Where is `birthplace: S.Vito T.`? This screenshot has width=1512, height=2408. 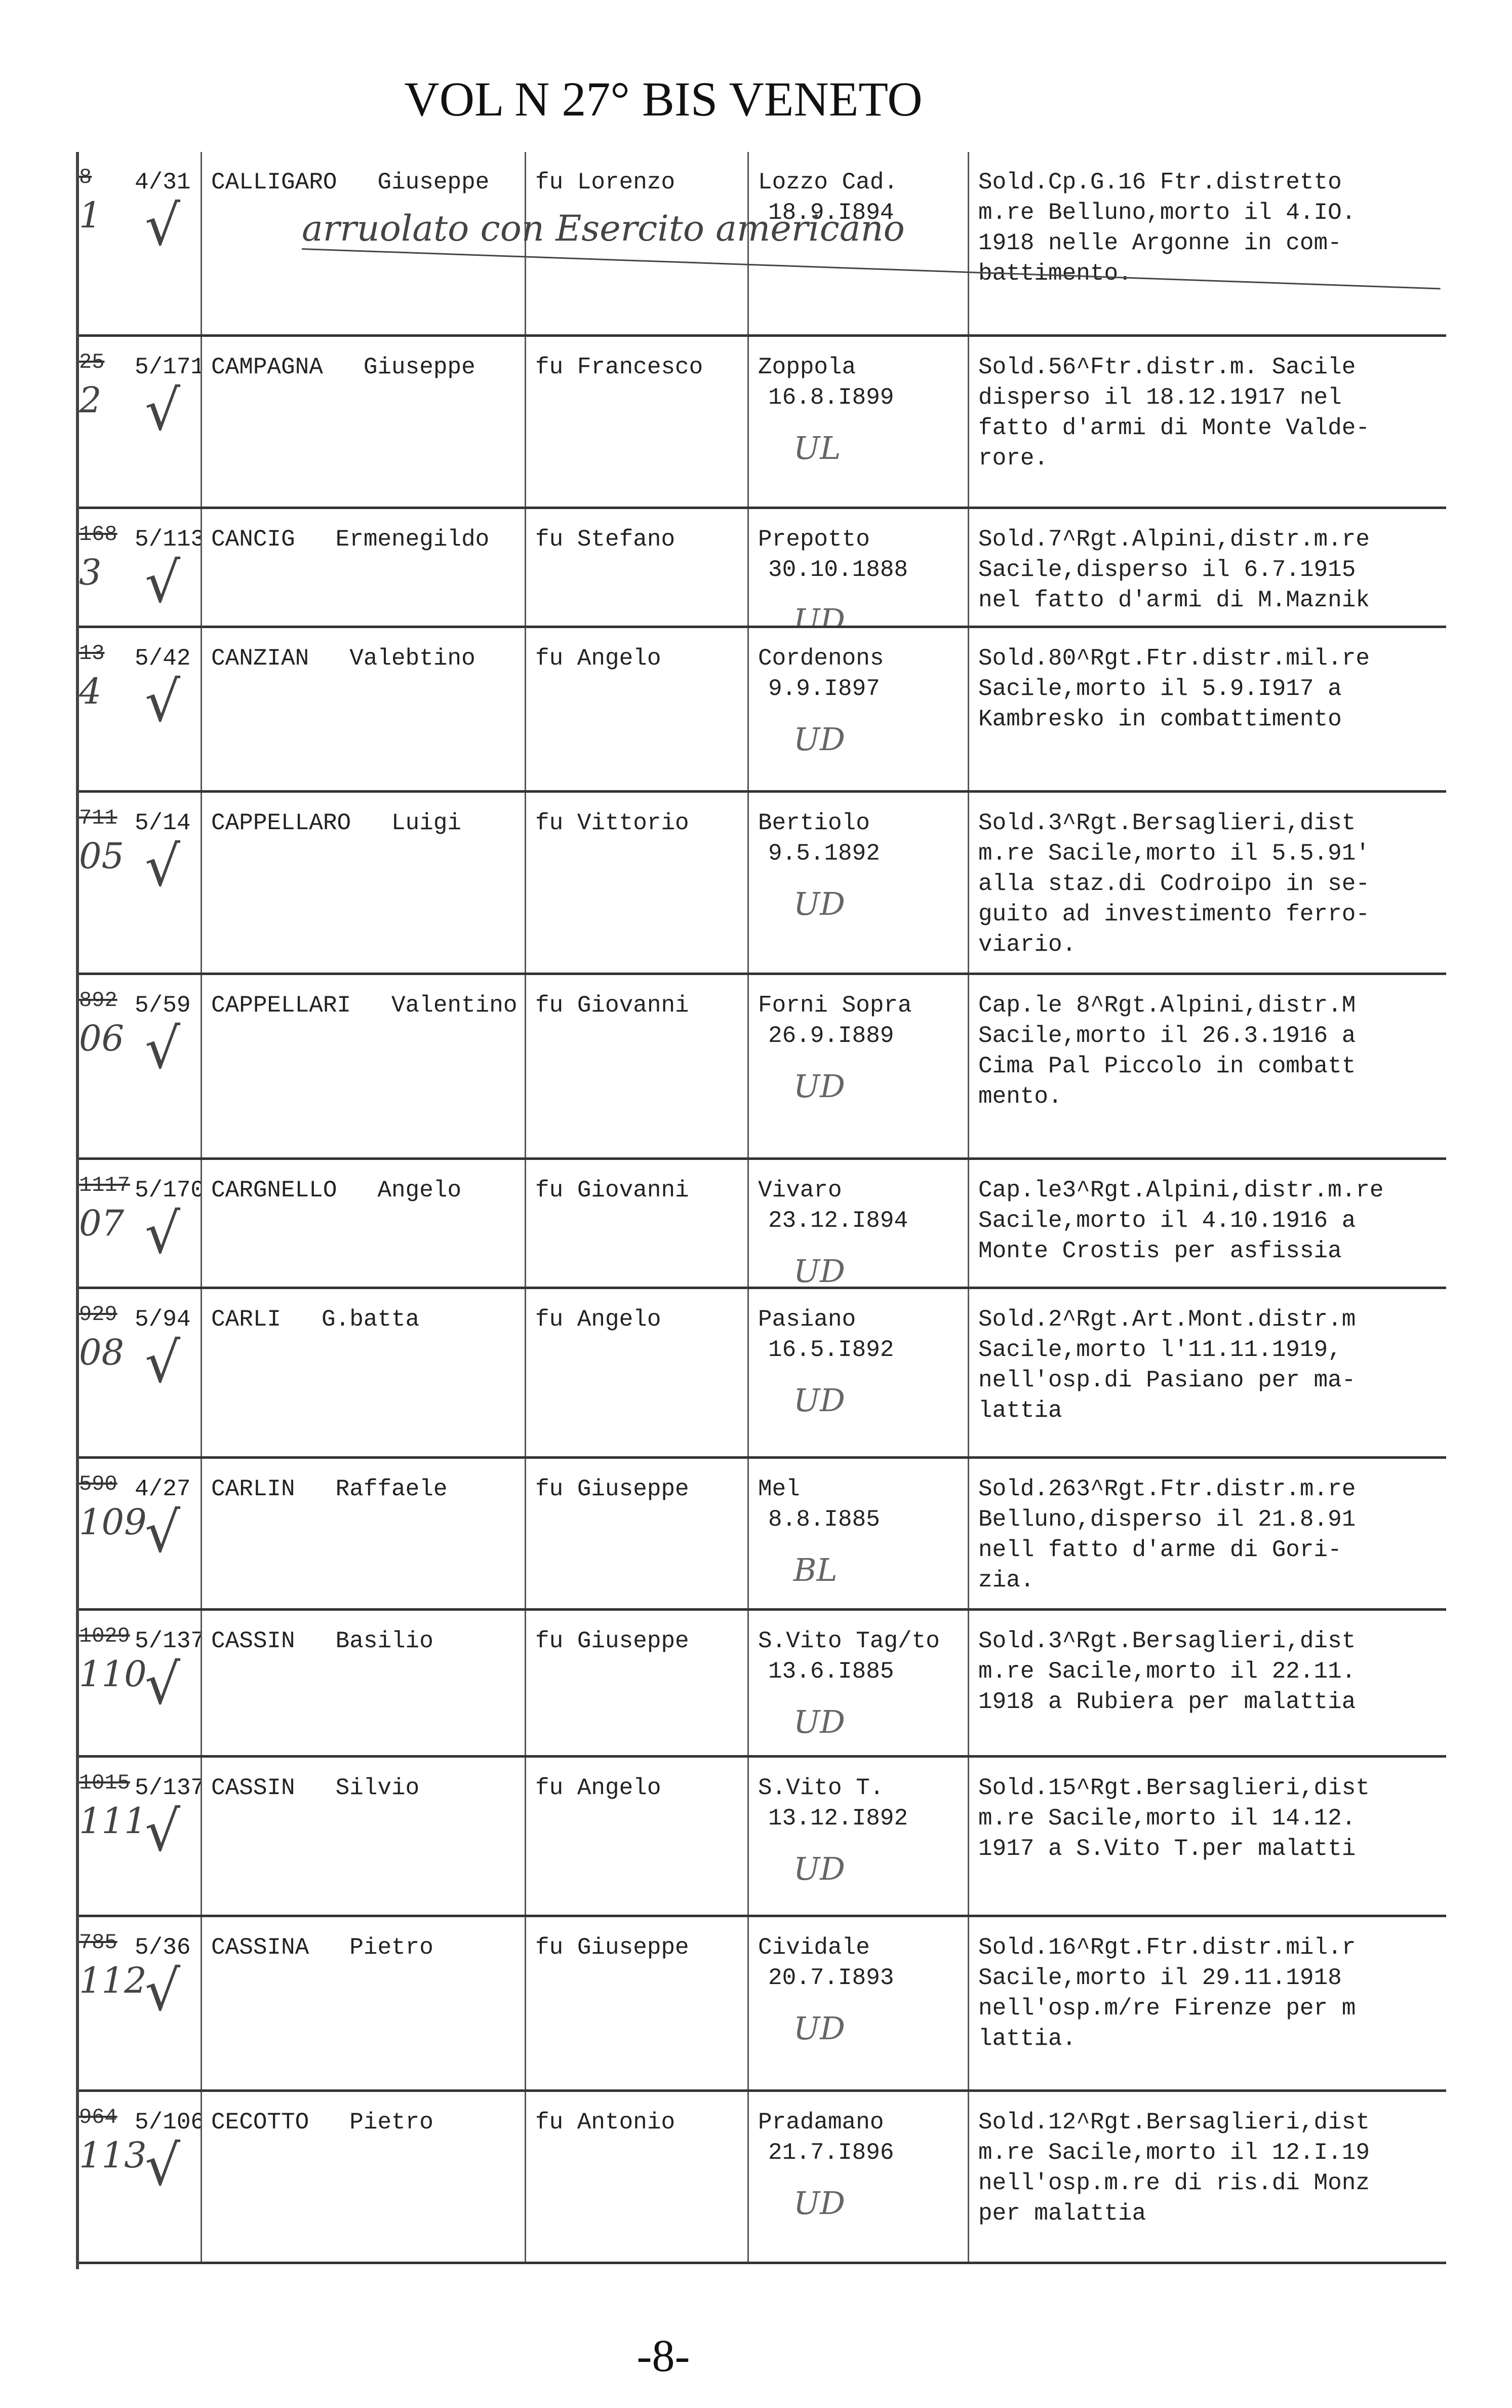
birthplace: S.Vito T. is located at coordinates (821, 1788).